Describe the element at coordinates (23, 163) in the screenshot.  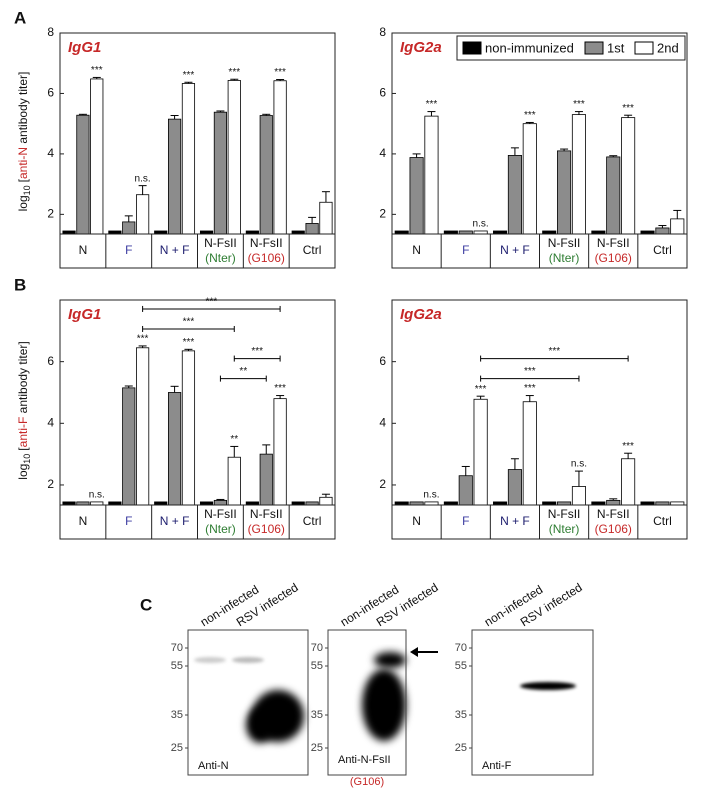
I see `y-label-term: anti-N` at that location.